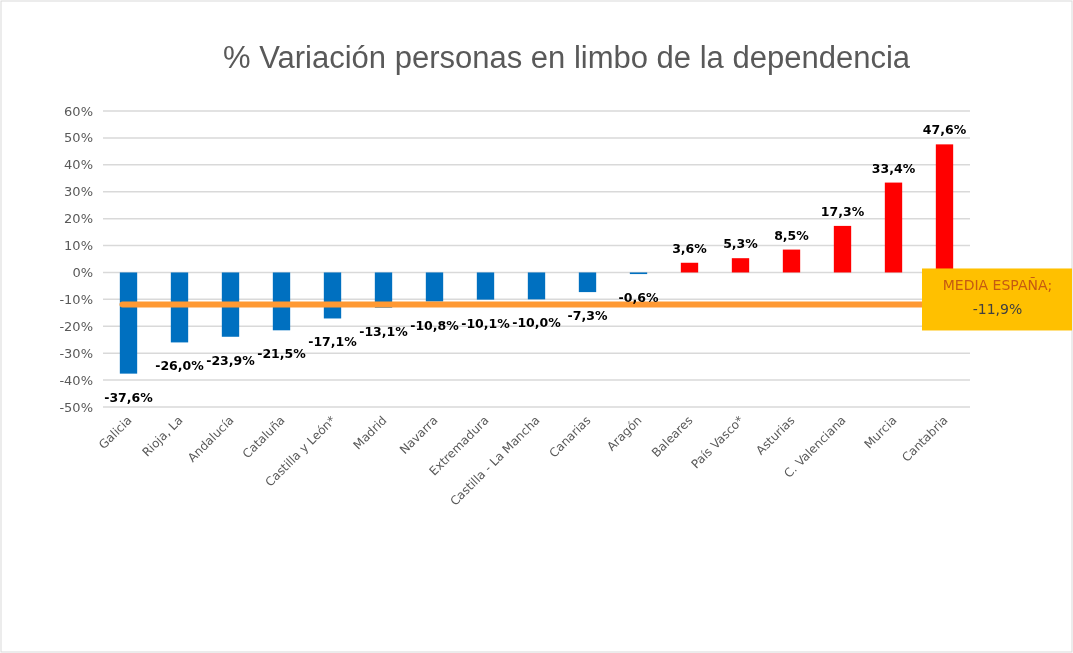 The height and width of the screenshot is (653, 1073). I want to click on data-label: -10,0%, so click(537, 323).